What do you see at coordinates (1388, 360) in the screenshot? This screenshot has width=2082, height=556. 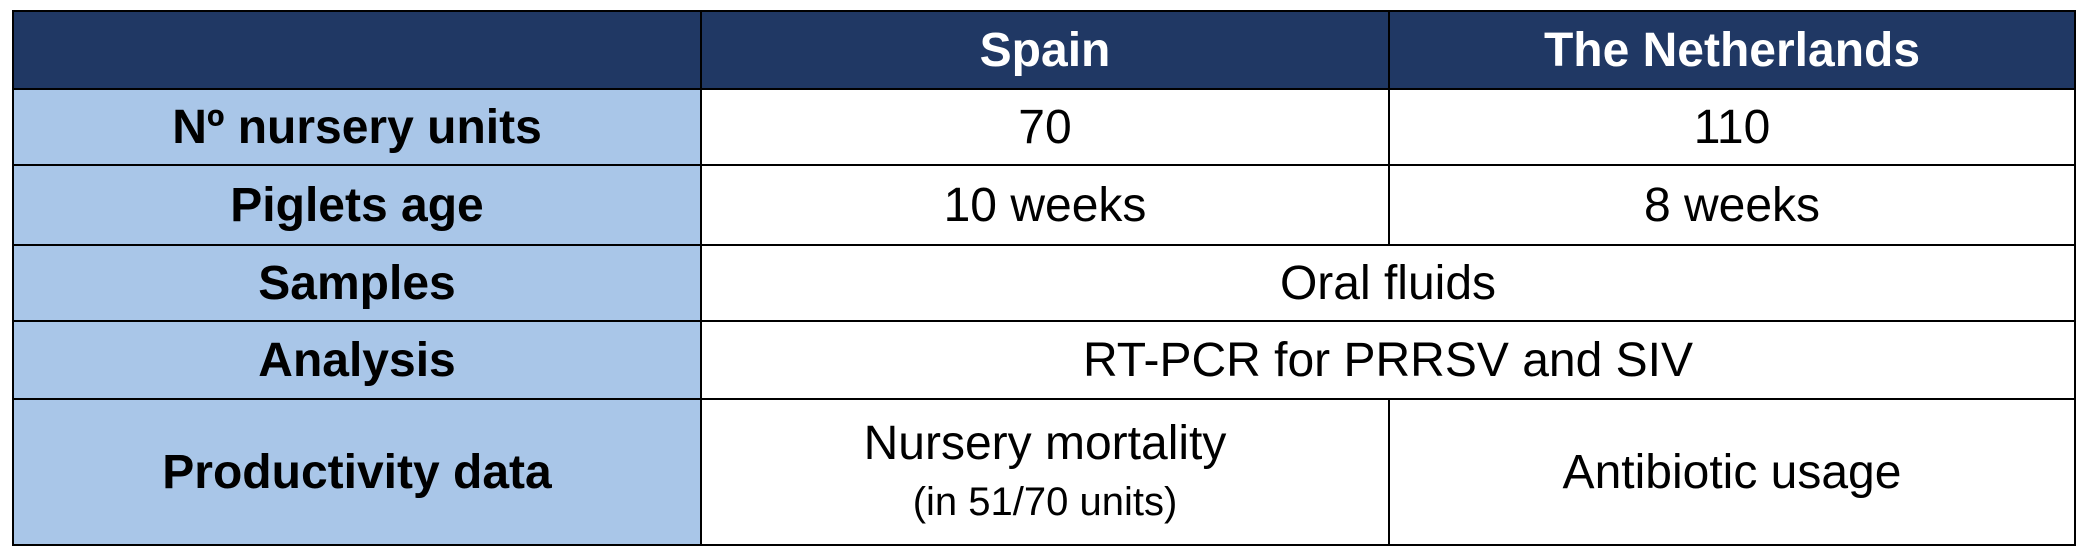 I see `cell-analysis-shared: RT-PCR for PRRSV and SIV` at bounding box center [1388, 360].